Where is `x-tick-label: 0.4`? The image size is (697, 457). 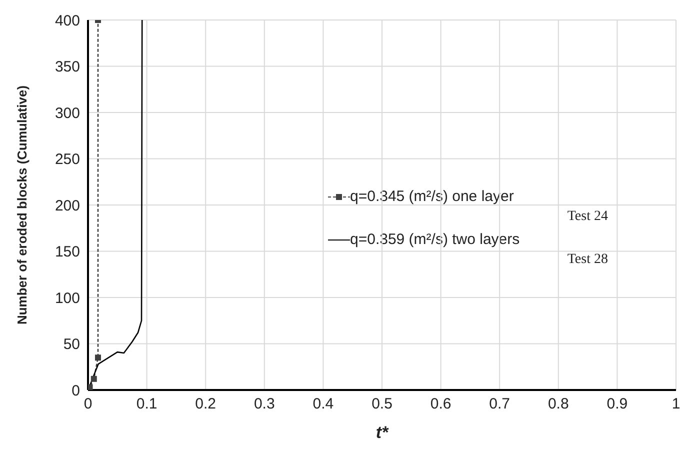
x-tick-label: 0.4 is located at coordinates (323, 404).